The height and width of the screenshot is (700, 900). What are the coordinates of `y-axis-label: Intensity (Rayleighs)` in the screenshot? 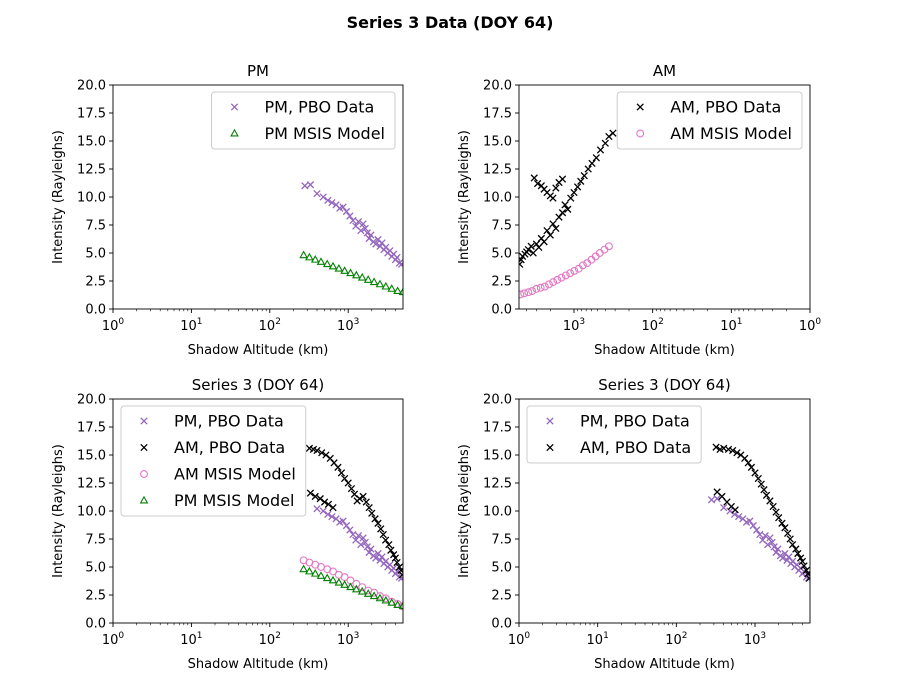 It's located at (58, 197).